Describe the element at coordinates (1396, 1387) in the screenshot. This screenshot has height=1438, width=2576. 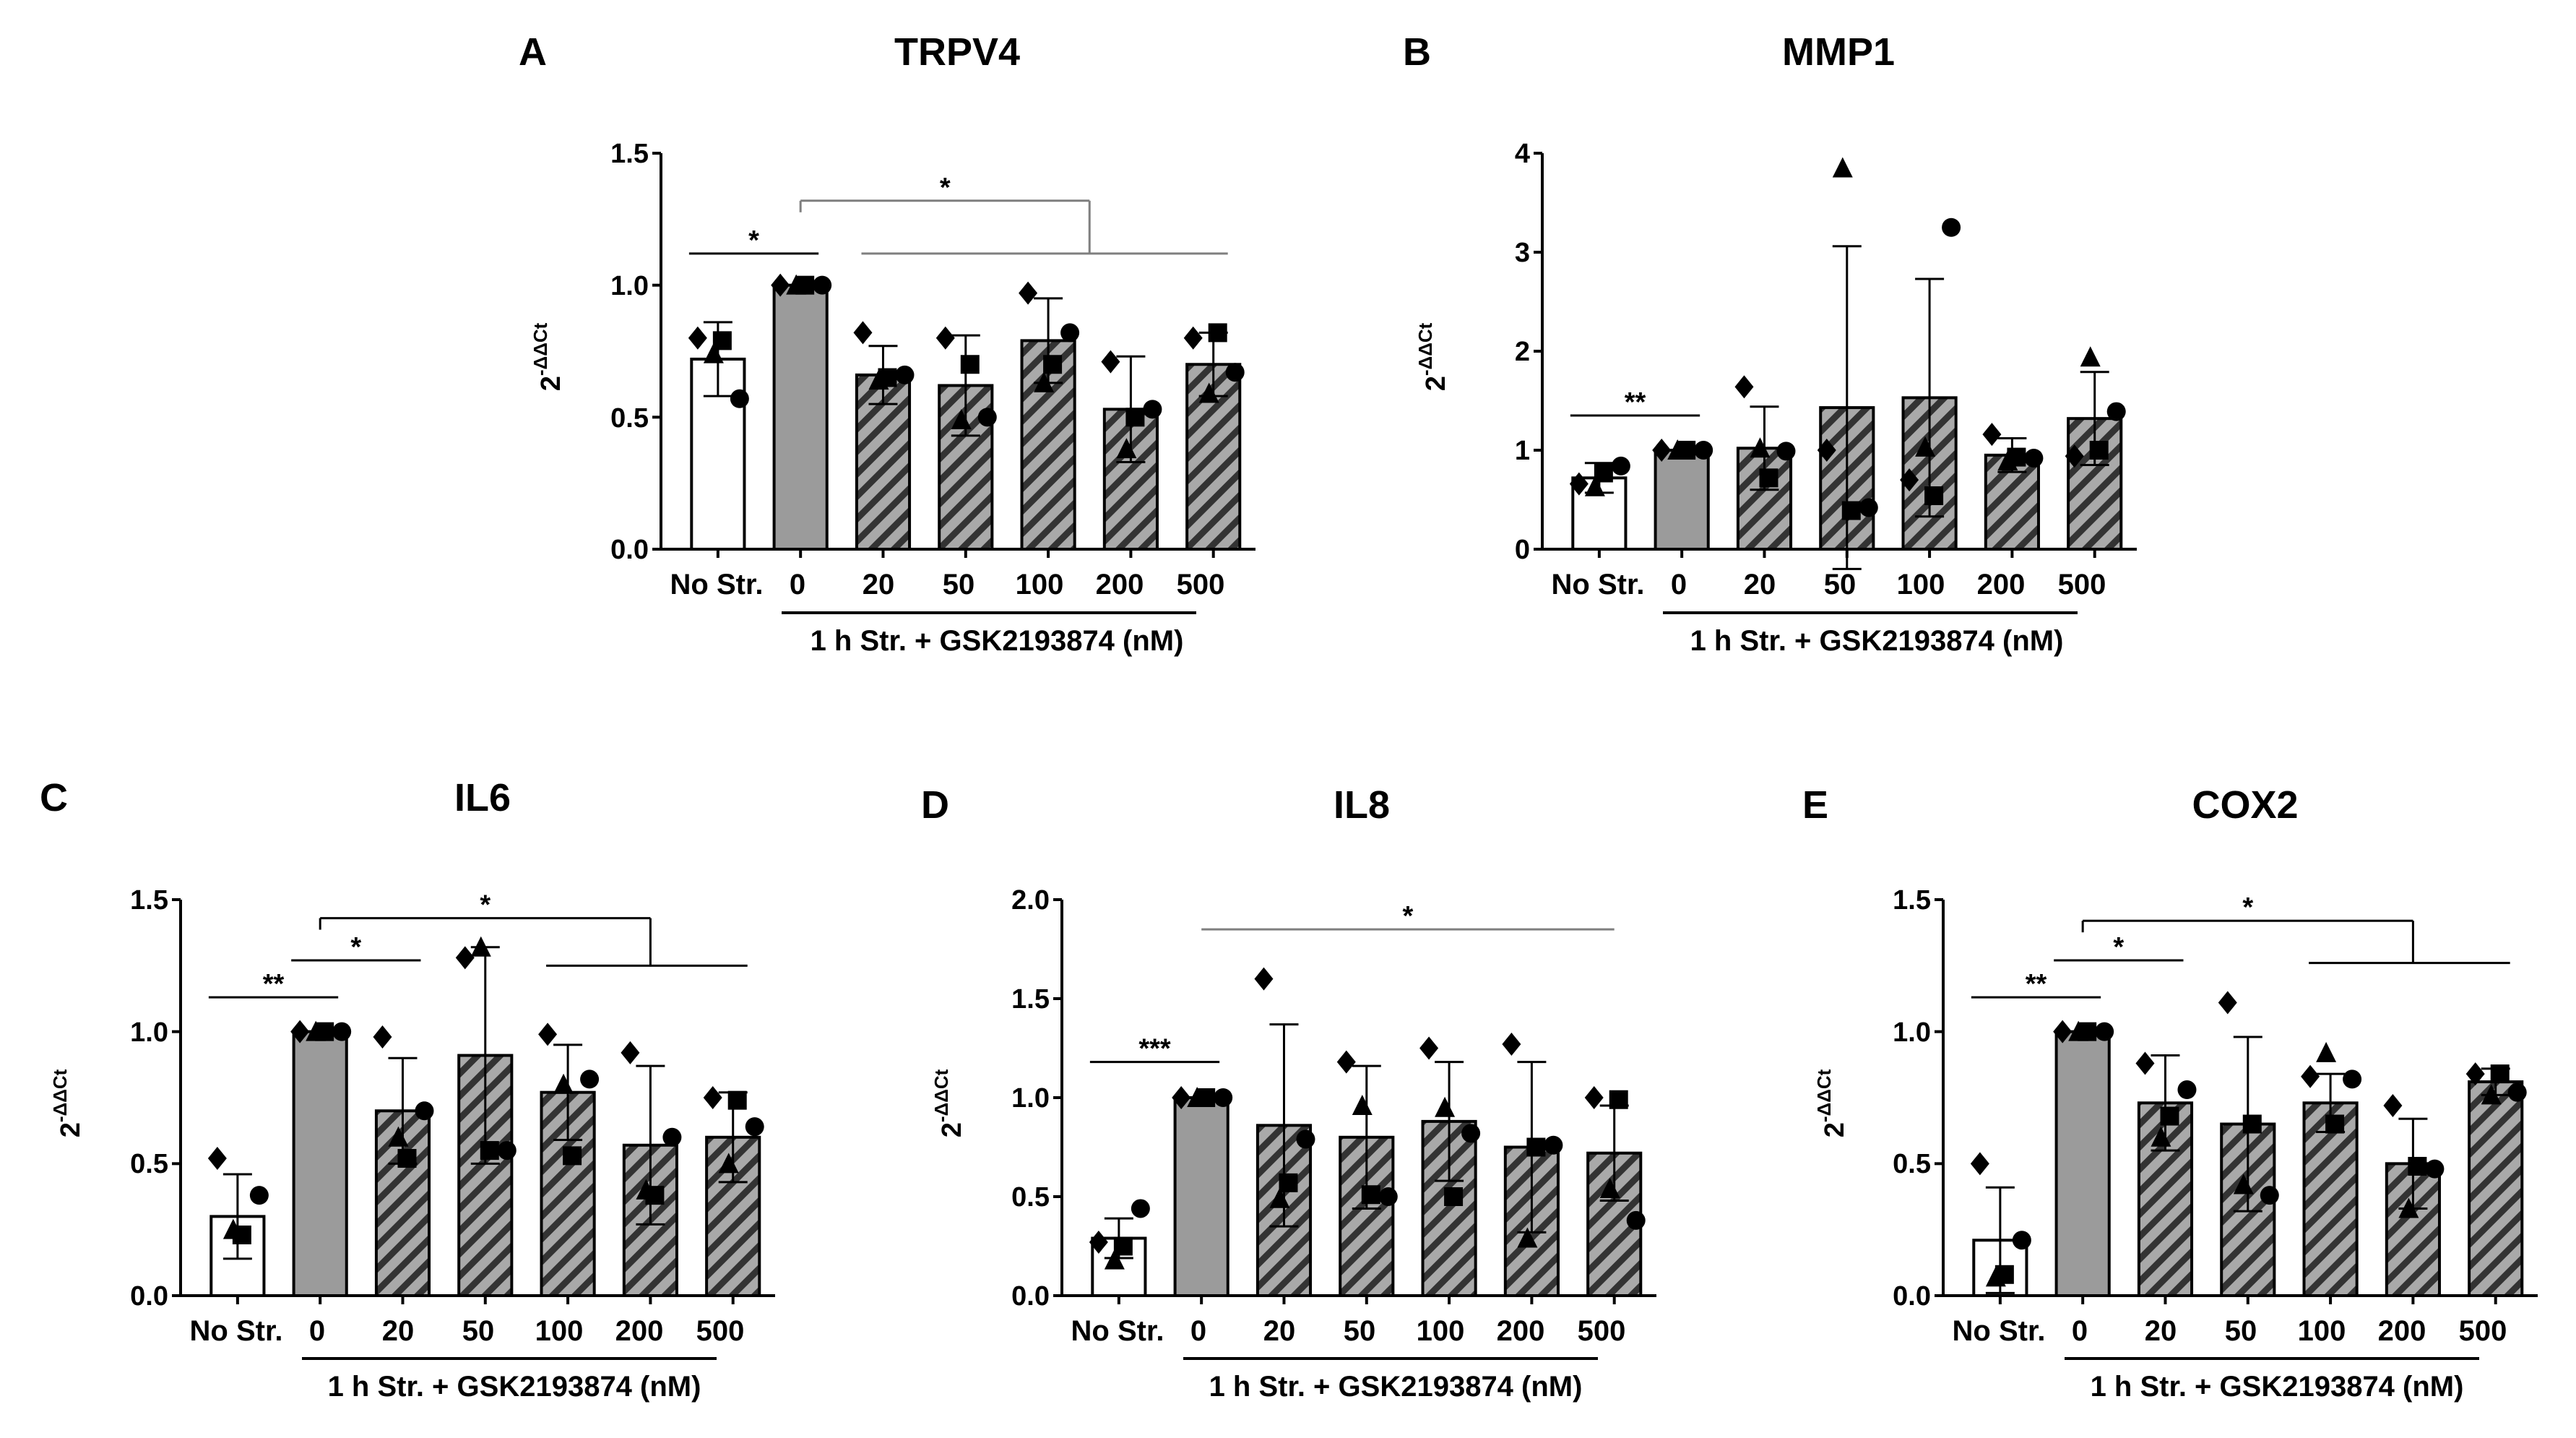
I see `panel-D-group-label: 1 h Str. + GSK2193874 (nM)` at that location.